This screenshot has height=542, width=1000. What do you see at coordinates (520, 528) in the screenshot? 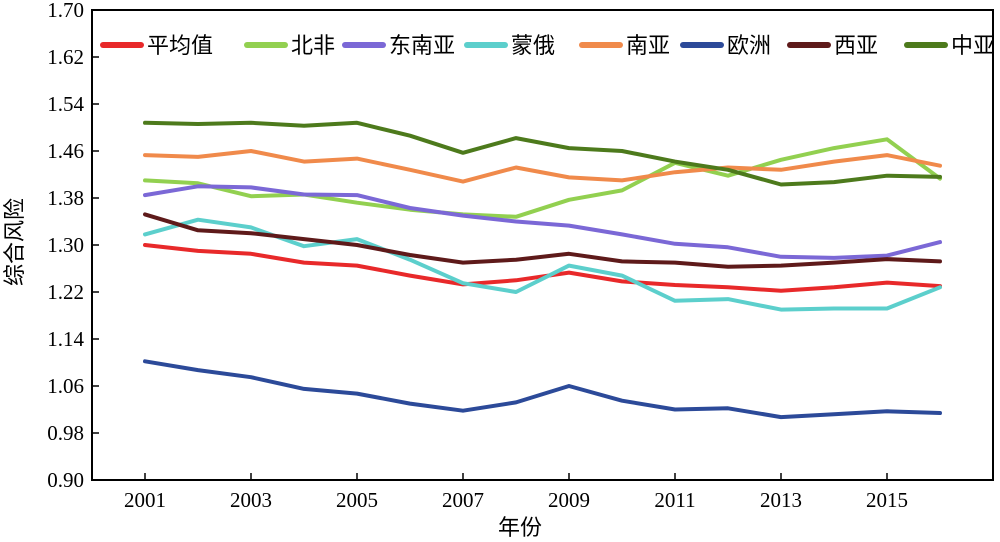
I see `x-axis-title: 年份` at bounding box center [520, 528].